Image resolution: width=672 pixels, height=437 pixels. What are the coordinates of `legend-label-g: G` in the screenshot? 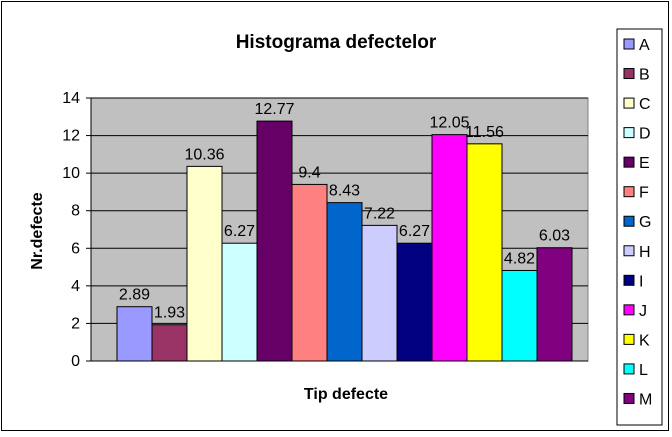 It's located at (645, 222).